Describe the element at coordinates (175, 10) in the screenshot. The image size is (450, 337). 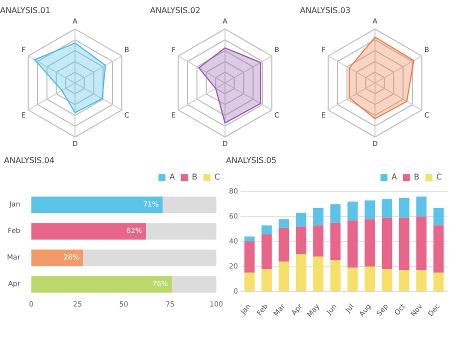
I see `chart-title: ANALYSIS.02` at that location.